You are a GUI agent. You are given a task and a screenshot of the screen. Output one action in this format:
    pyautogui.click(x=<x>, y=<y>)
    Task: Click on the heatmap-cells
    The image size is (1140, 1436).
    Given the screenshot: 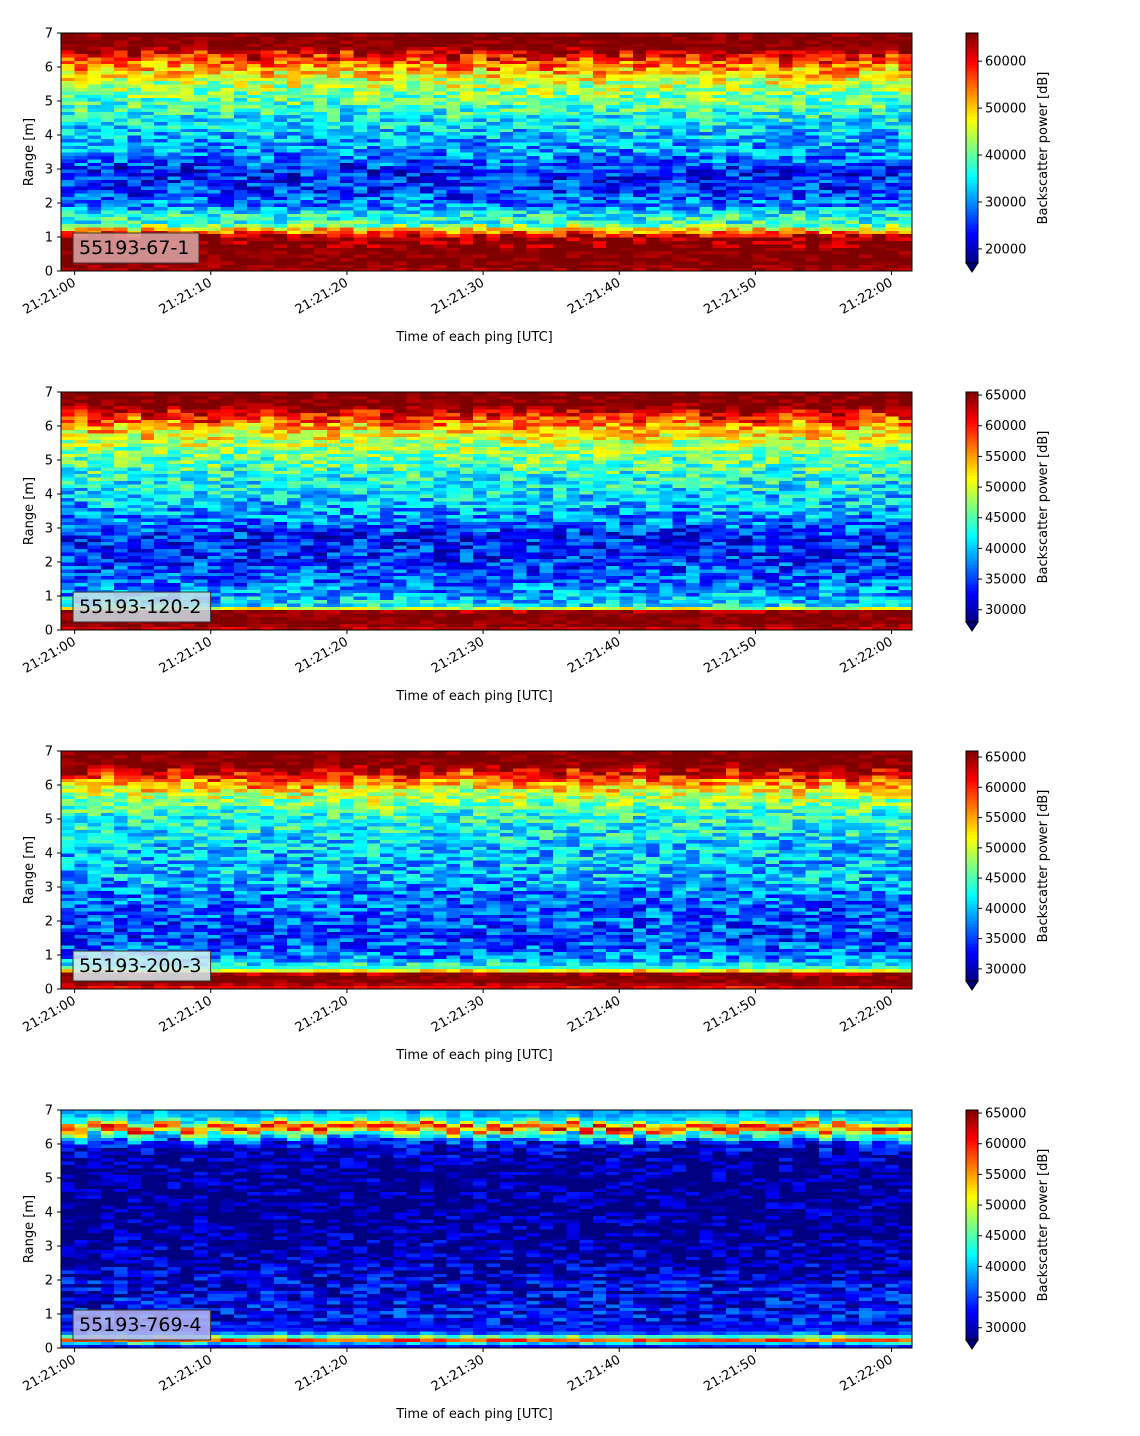 What is the action you would take?
    pyautogui.click(x=487, y=152)
    